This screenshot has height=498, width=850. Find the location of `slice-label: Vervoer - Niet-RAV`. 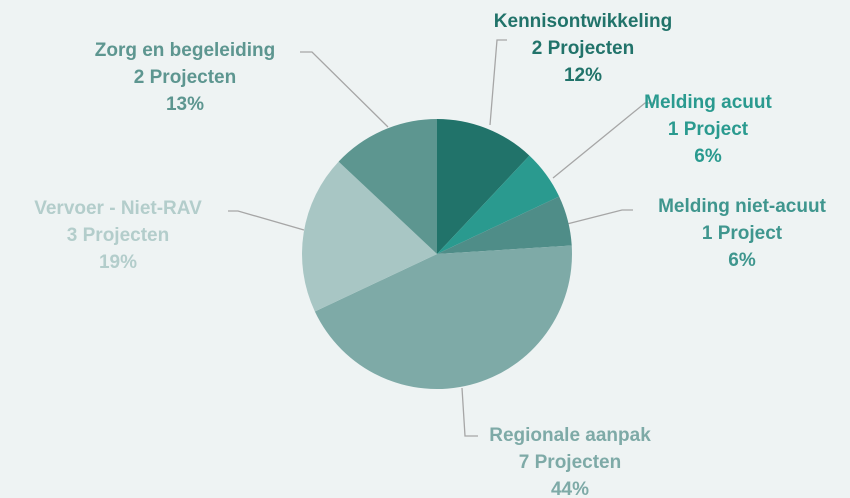

slice-label: Vervoer - Niet-RAV is located at coordinates (118, 208).